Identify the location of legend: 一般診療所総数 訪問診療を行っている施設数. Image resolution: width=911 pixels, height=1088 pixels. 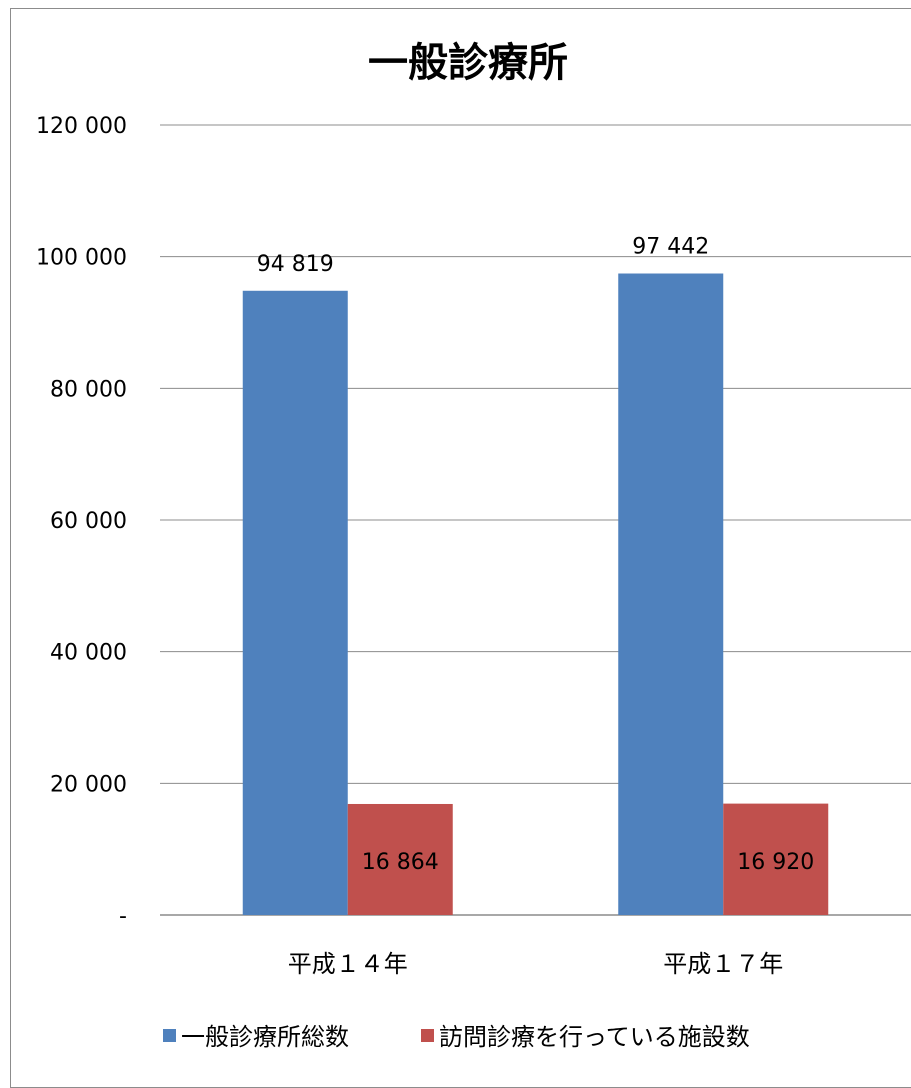
(456, 1037).